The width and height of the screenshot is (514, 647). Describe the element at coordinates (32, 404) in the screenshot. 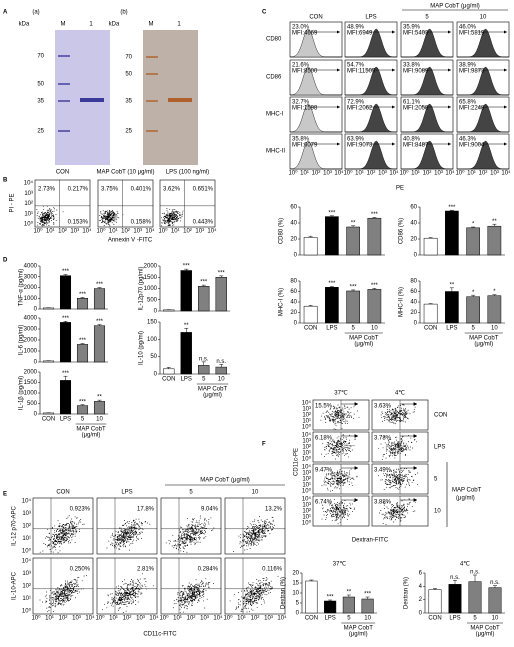

I see `y-tick-label: 500` at that location.